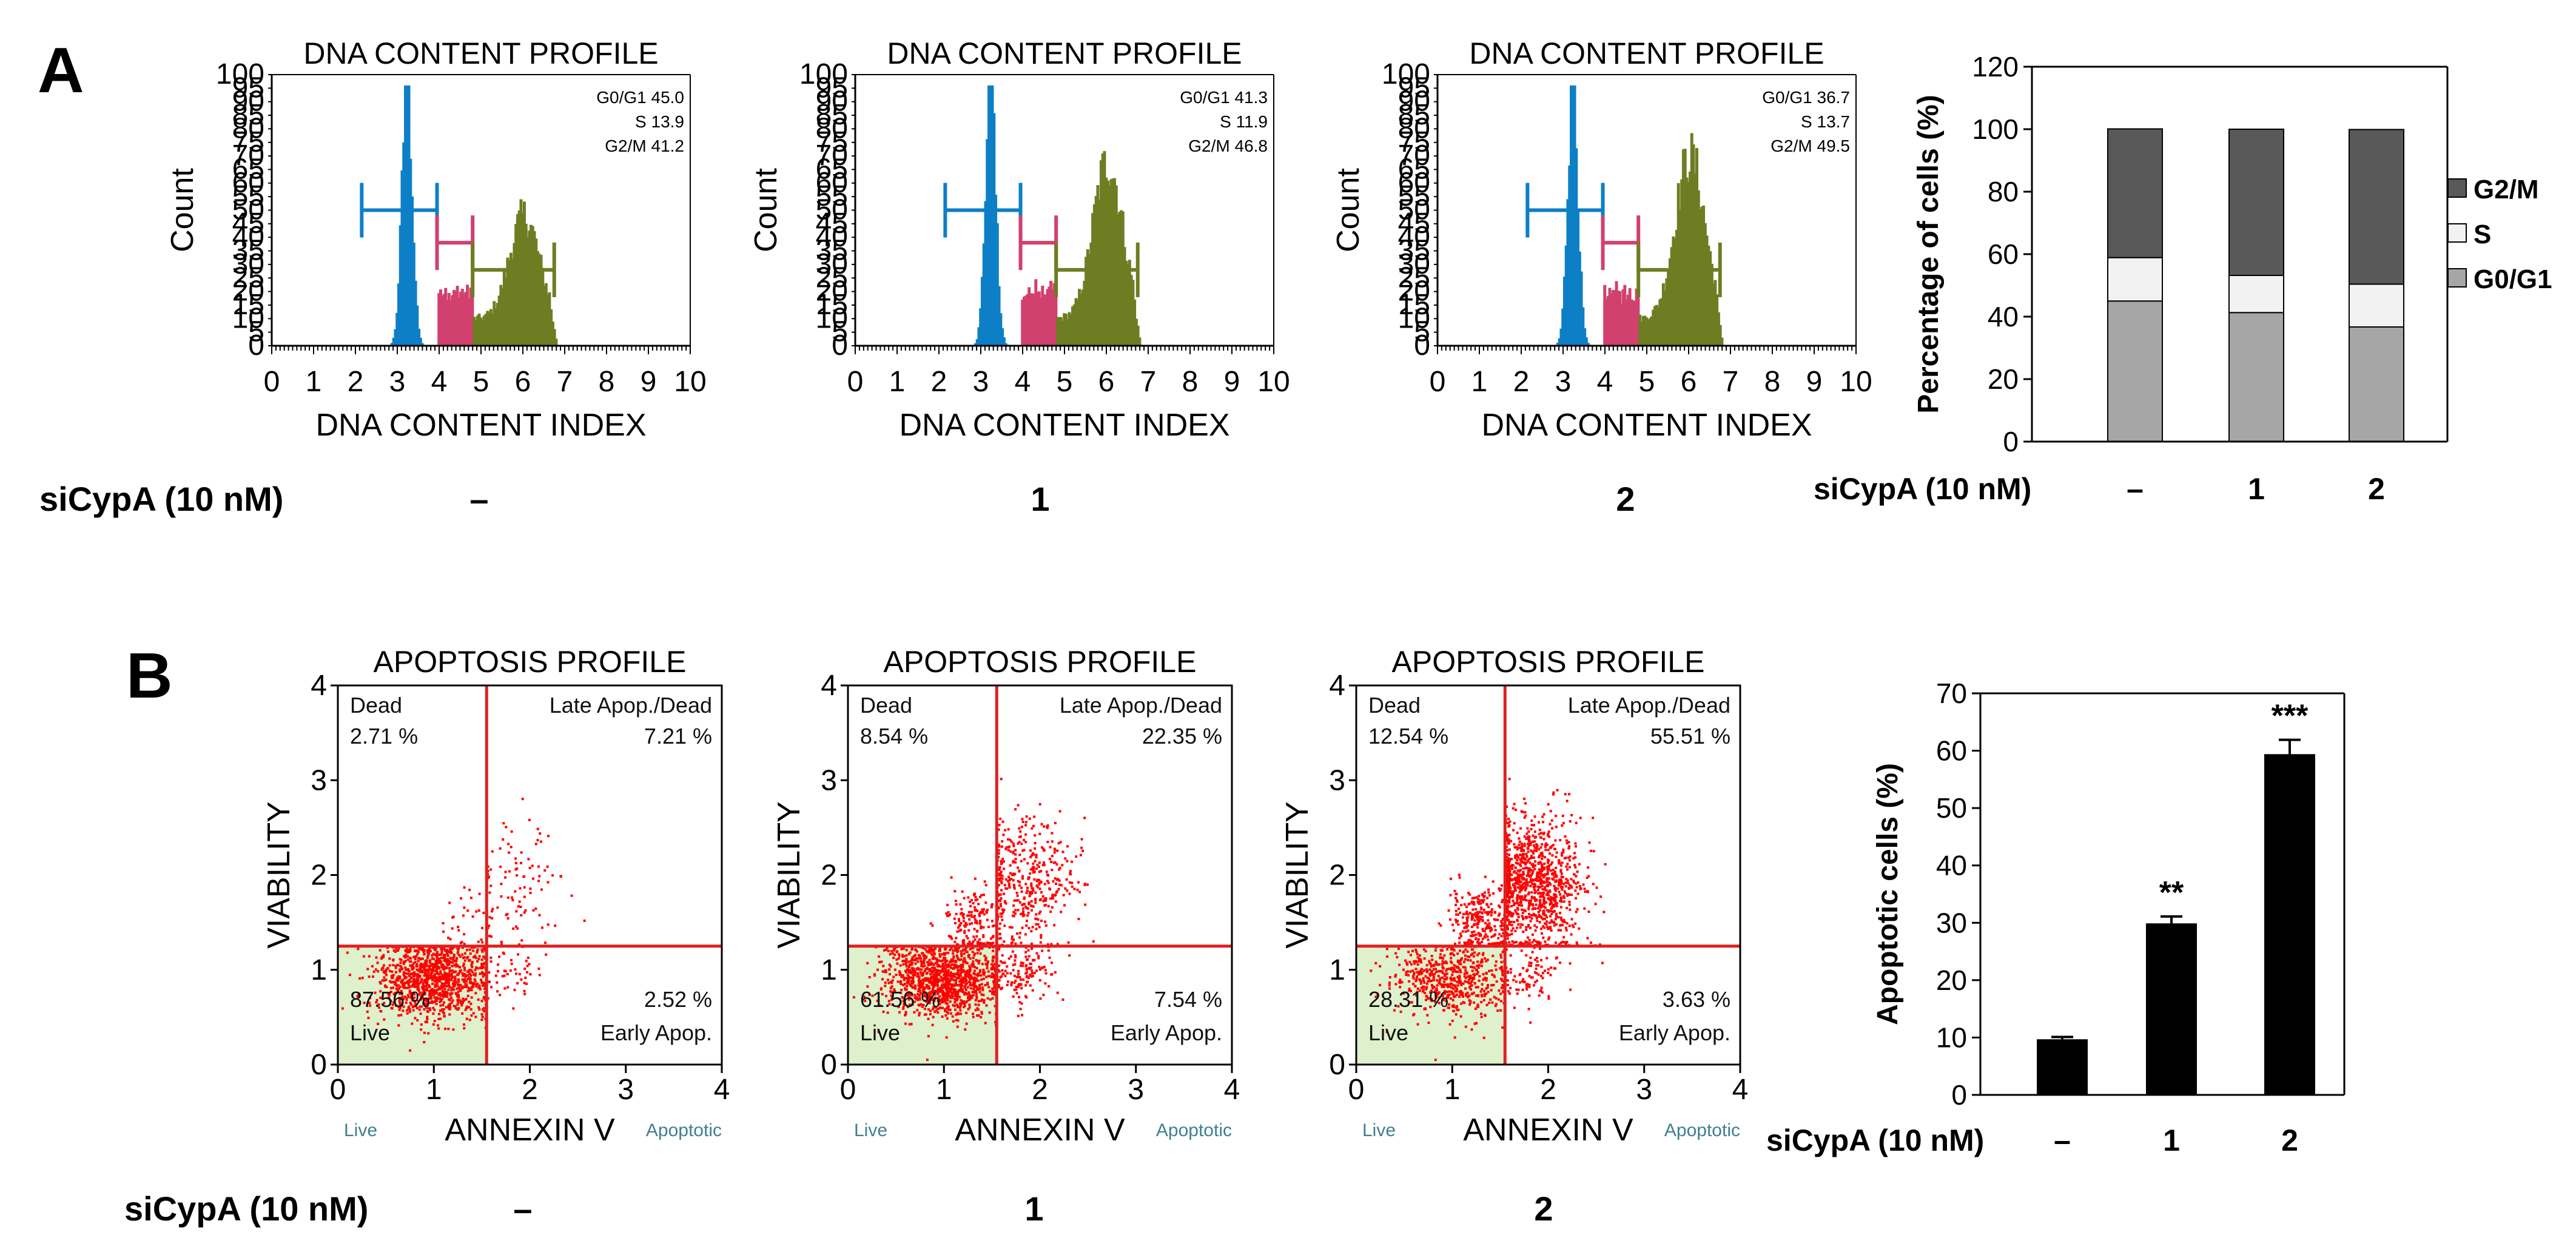  Describe the element at coordinates (356, 382) in the screenshot. I see `histogram-xtick: 2` at that location.